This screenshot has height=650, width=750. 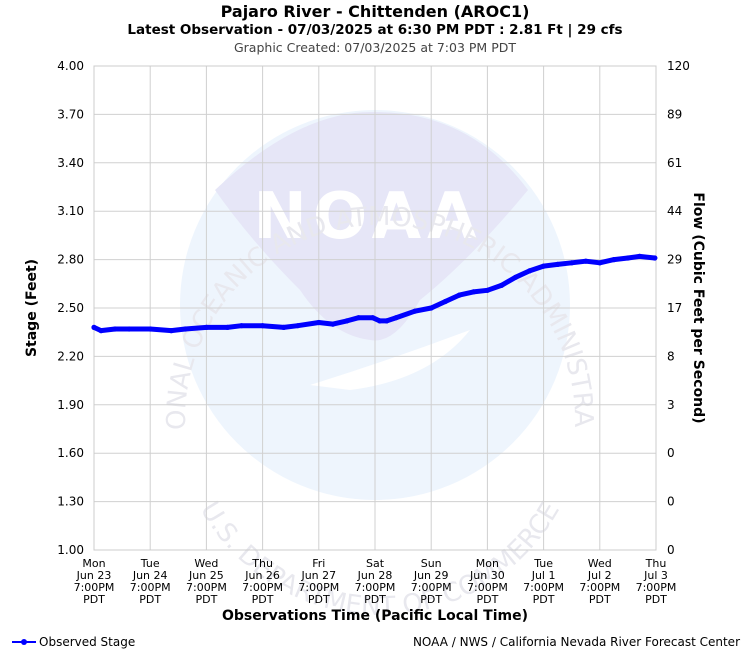 I want to click on x-axis-label: Observations Time (Pacific Local Time), so click(x=375, y=616).